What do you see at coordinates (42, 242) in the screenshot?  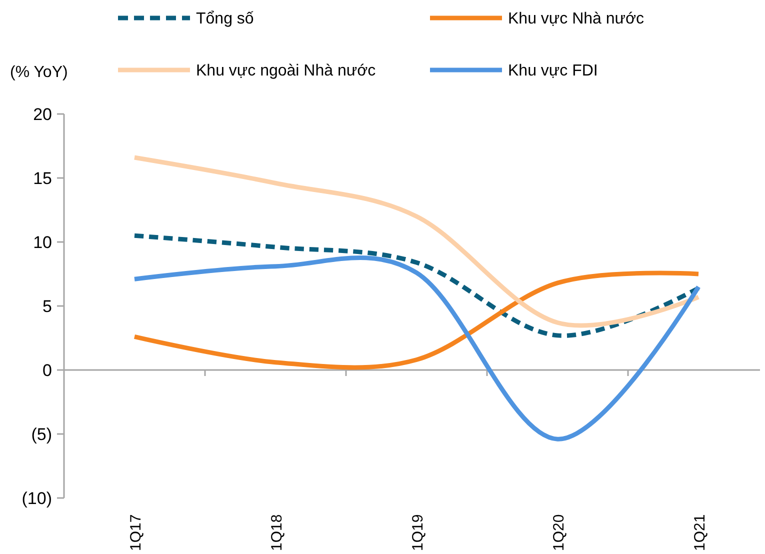 I see `y-tick-label: 10` at bounding box center [42, 242].